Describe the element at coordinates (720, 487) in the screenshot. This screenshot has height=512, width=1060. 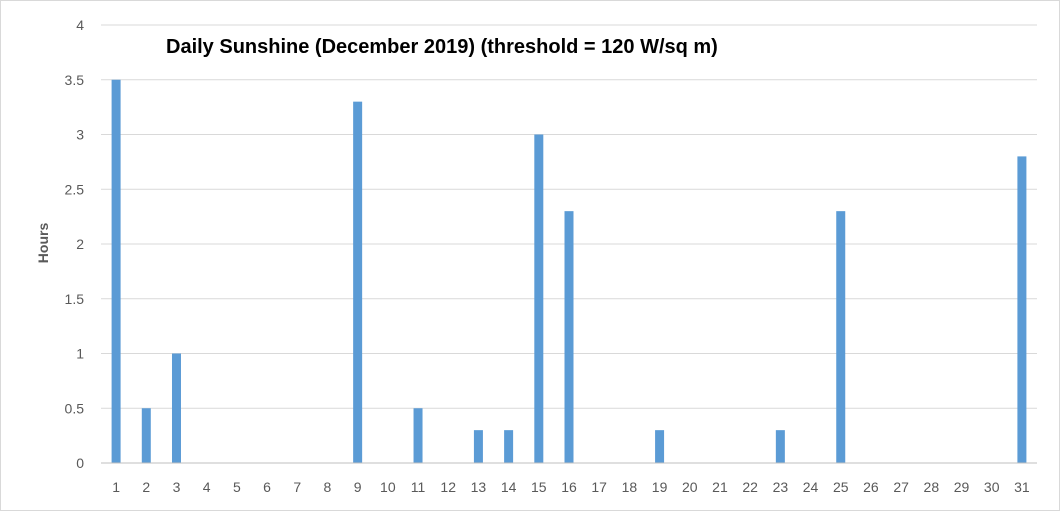
I see `x-tick-label: 21` at that location.